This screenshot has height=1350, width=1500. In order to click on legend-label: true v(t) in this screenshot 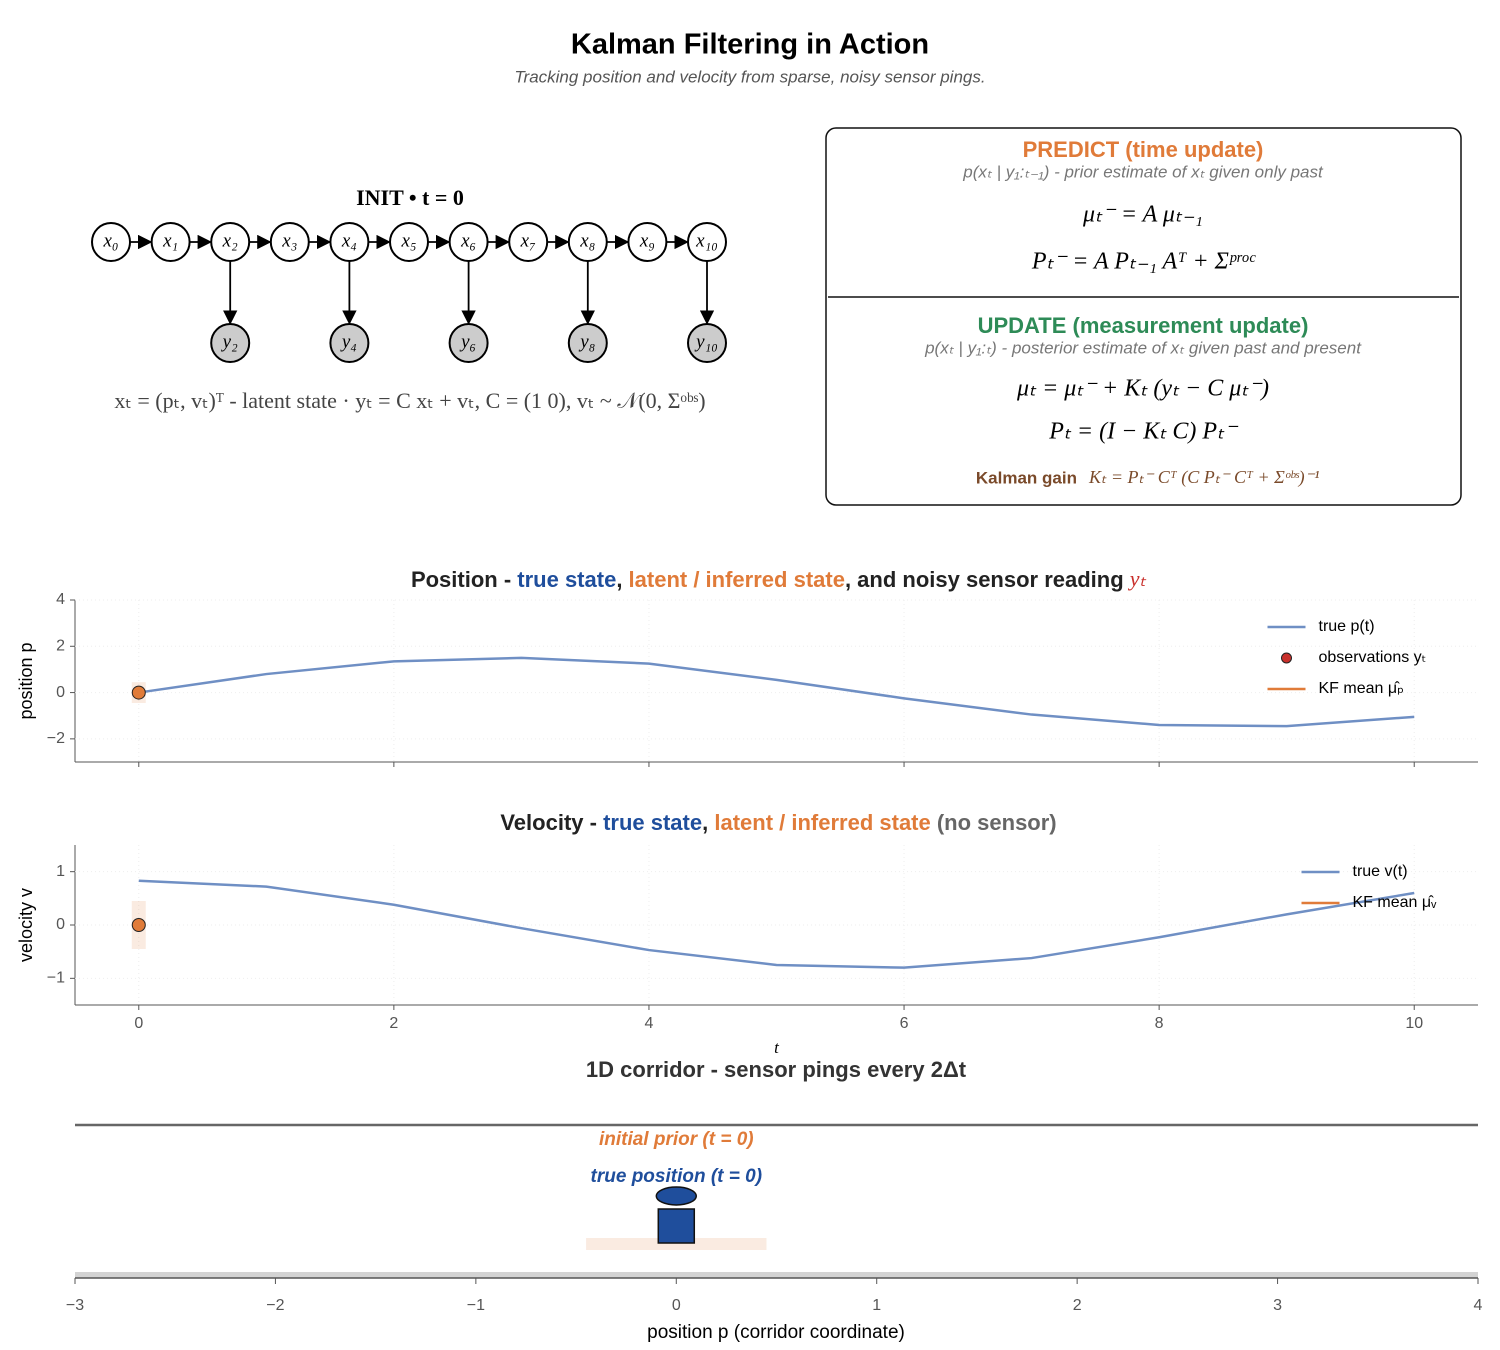, I will do `click(1380, 871)`.